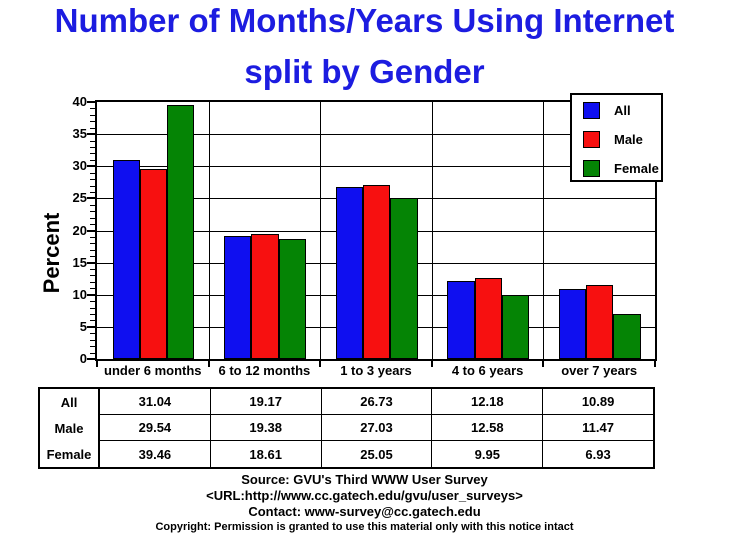 The image size is (729, 553). I want to click on table-cell: 19.38, so click(266, 428).